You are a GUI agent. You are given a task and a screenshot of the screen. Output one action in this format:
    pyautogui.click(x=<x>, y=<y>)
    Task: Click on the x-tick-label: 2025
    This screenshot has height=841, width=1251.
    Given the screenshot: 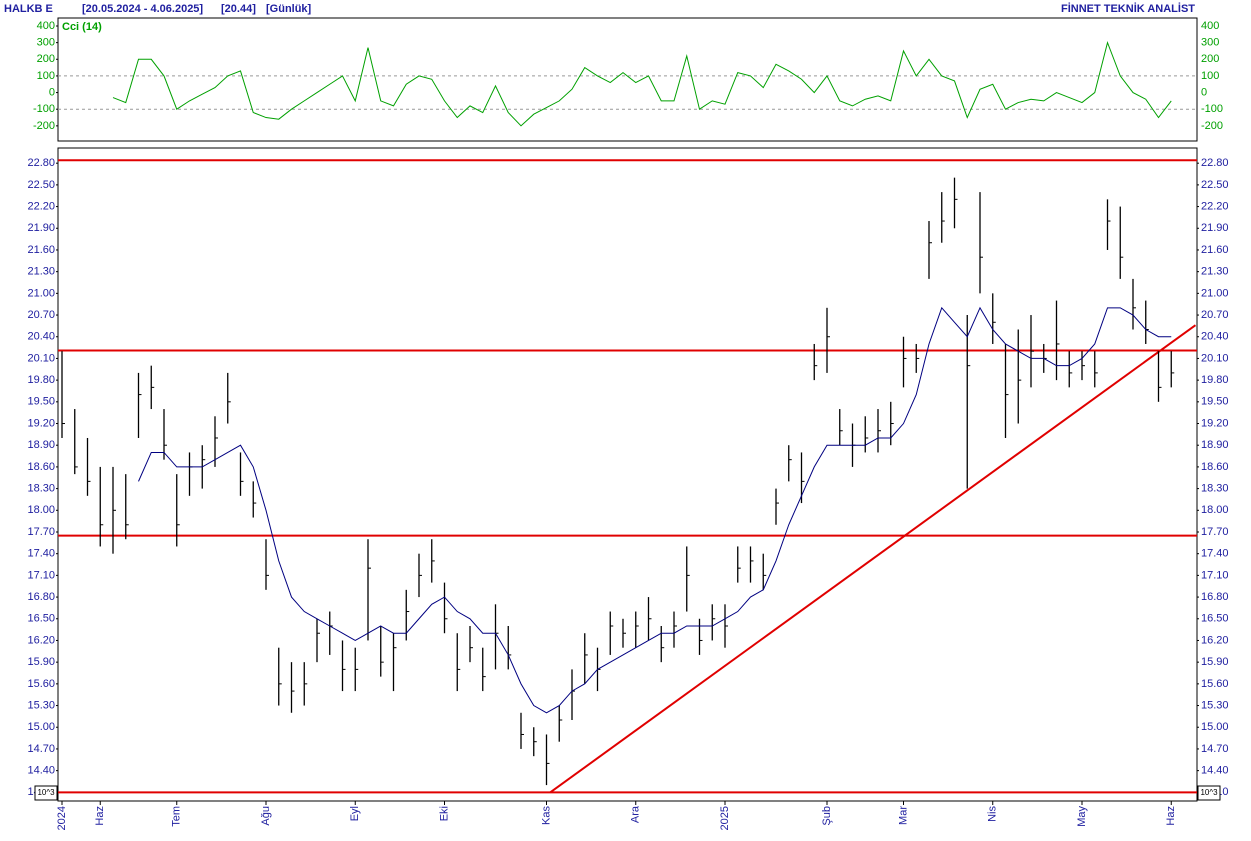 What is the action you would take?
    pyautogui.click(x=725, y=818)
    